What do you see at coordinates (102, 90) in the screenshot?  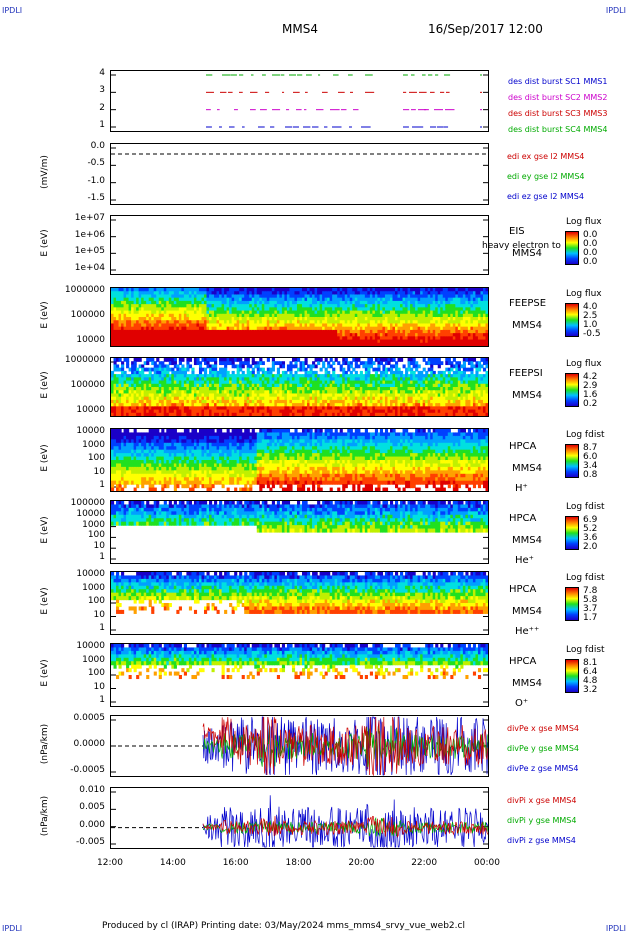 I see `y-tick-label: 3` at bounding box center [102, 90].